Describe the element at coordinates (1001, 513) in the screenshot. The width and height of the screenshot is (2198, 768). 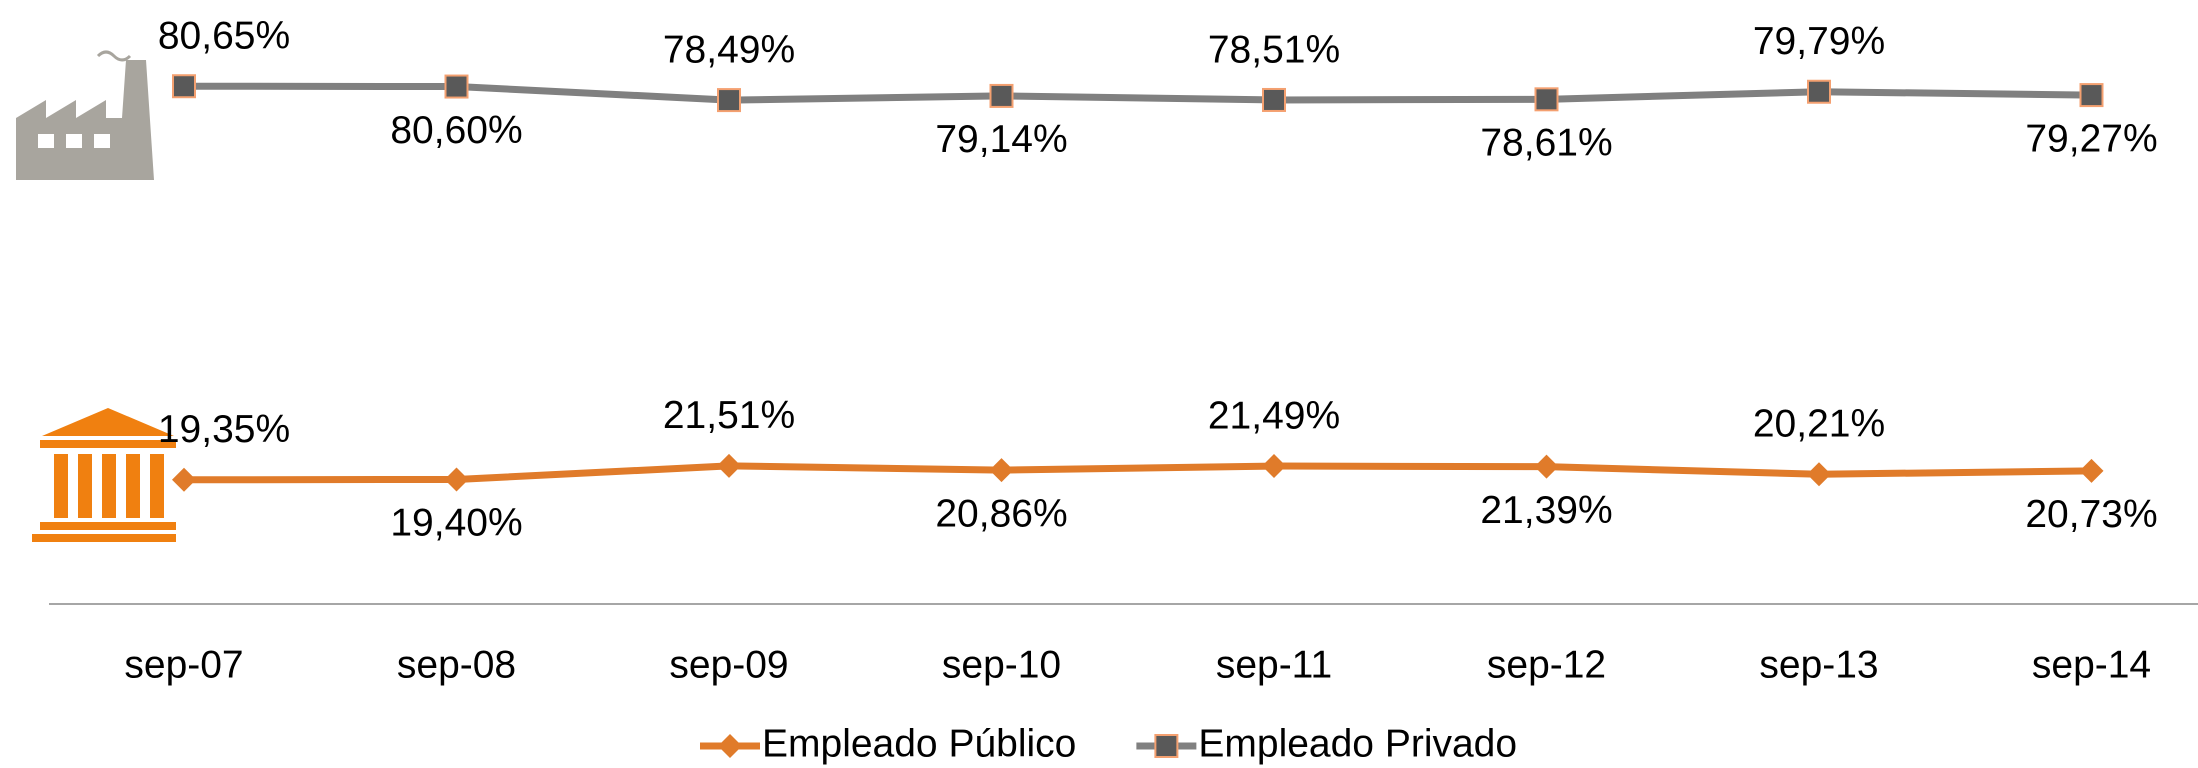
I see `data-label: 20,86%` at that location.